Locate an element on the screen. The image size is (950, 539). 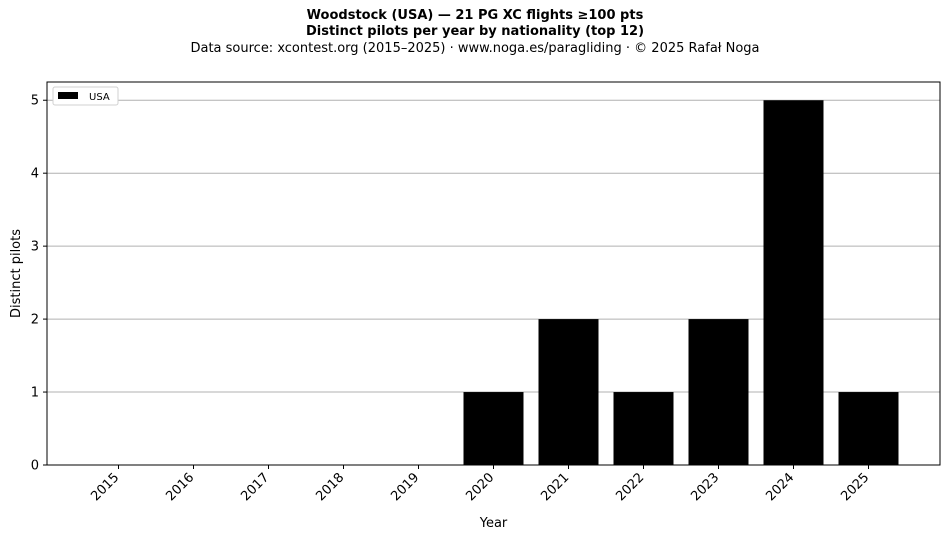
legend-label-usa: USA is located at coordinates (99, 97).